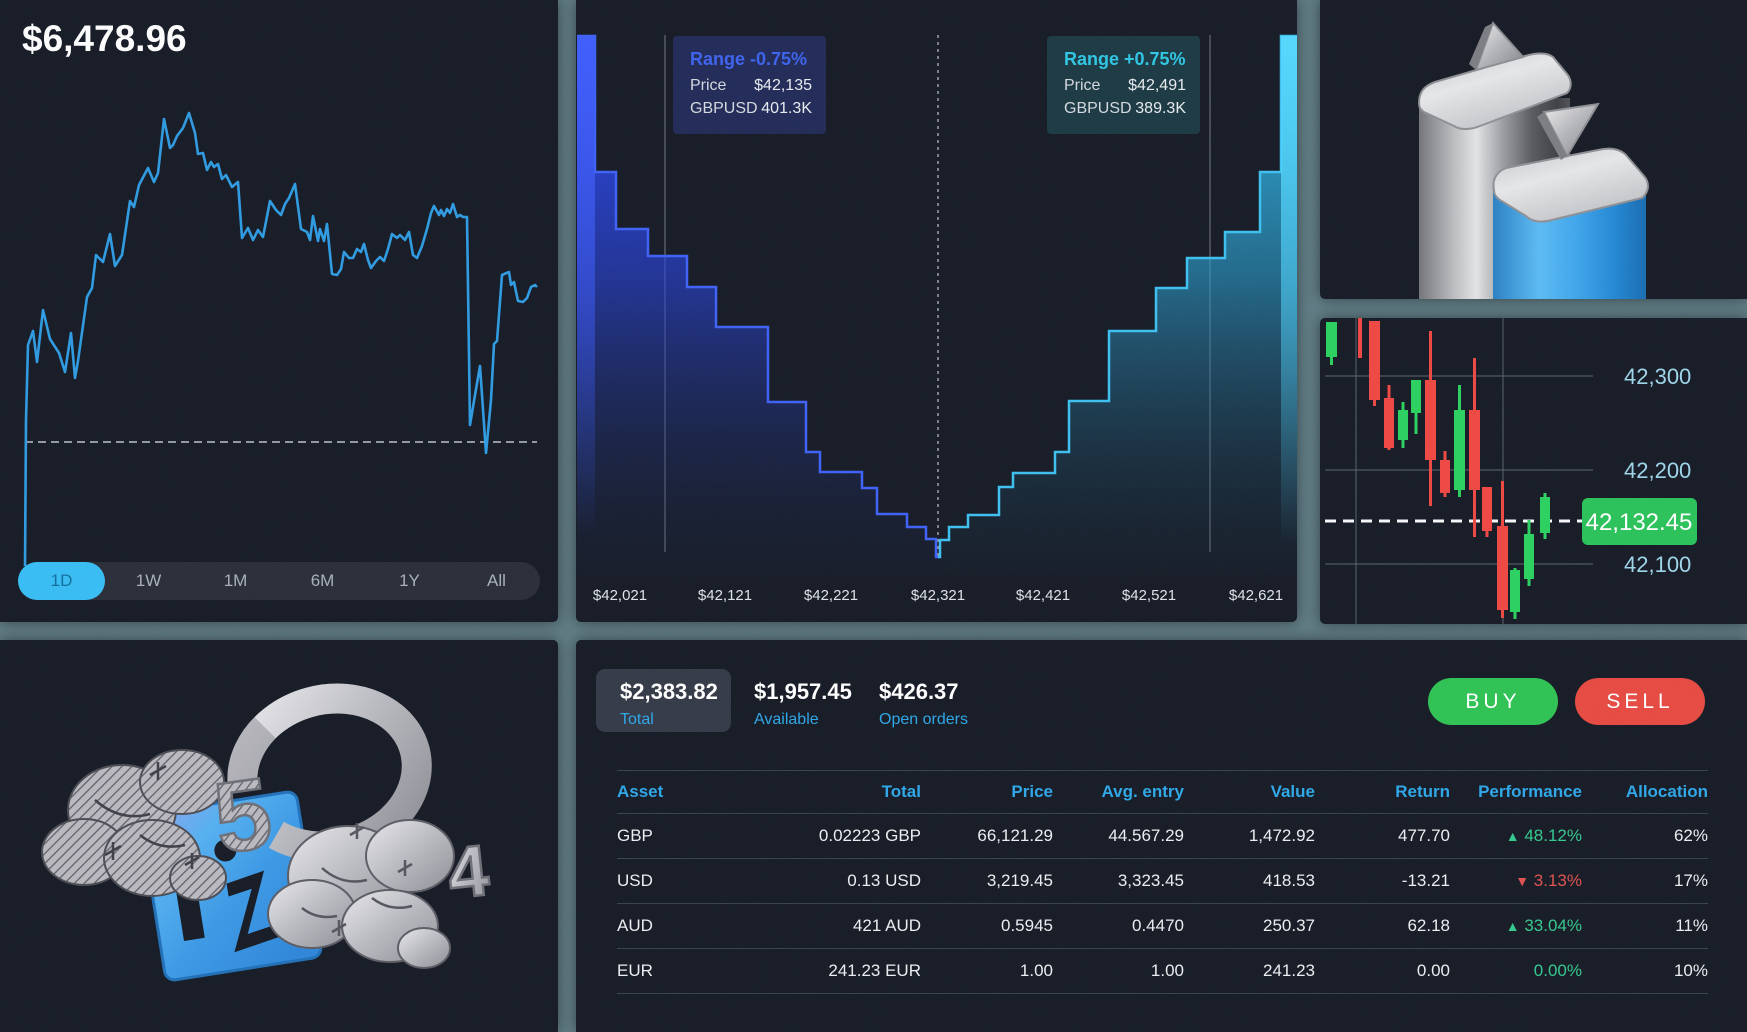 This screenshot has height=1032, width=1747. What do you see at coordinates (468, 873) in the screenshot?
I see `svg-text: 4` at bounding box center [468, 873].